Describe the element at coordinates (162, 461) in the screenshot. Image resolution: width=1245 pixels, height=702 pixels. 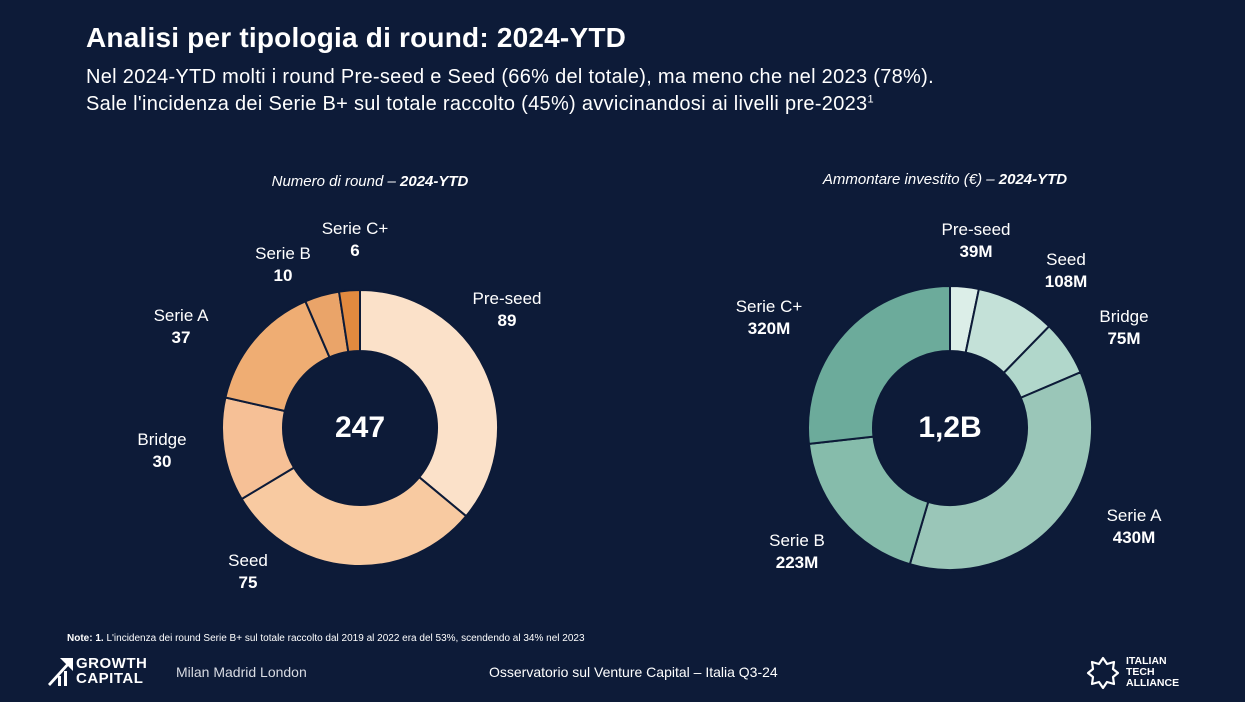
I see `slice-value-label: 30` at that location.